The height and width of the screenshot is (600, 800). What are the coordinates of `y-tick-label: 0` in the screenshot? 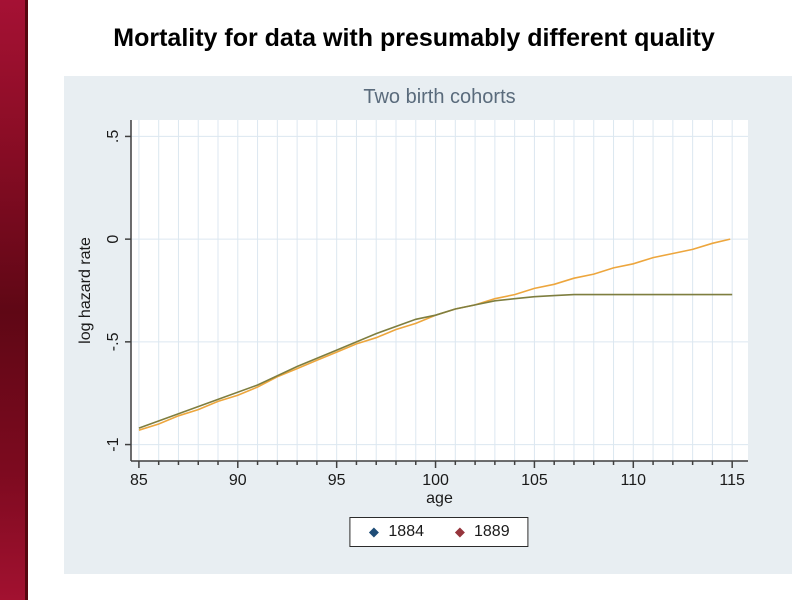 It's located at (113, 239).